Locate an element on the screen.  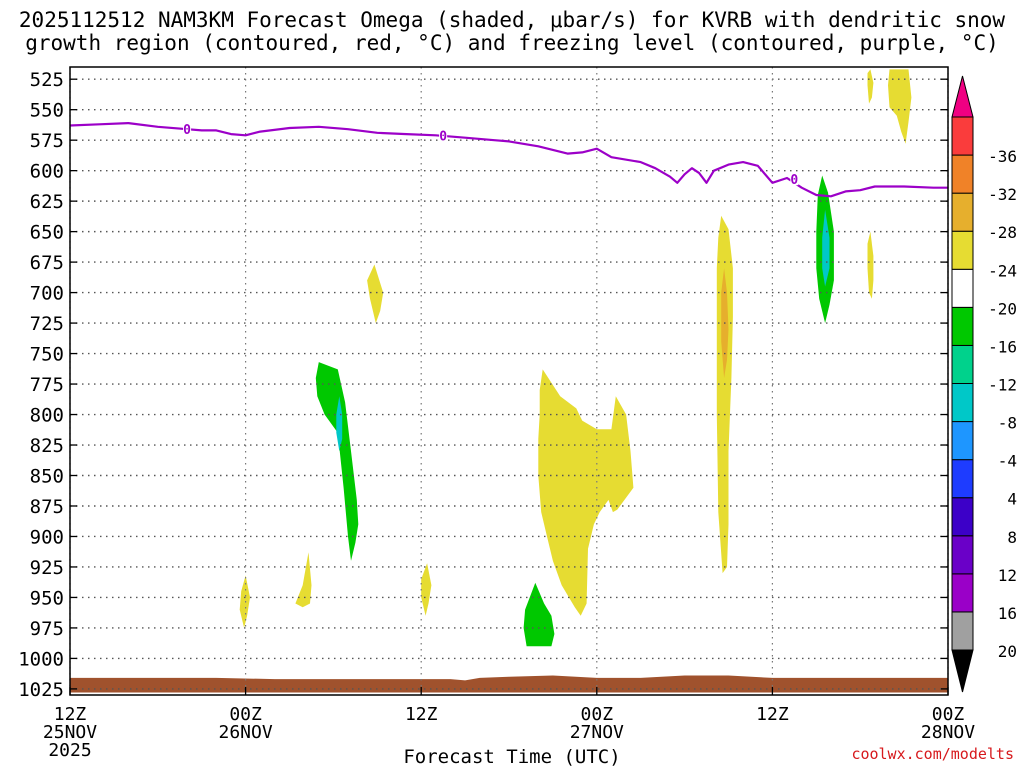
surface-terrain is located at coordinates (509, 684).